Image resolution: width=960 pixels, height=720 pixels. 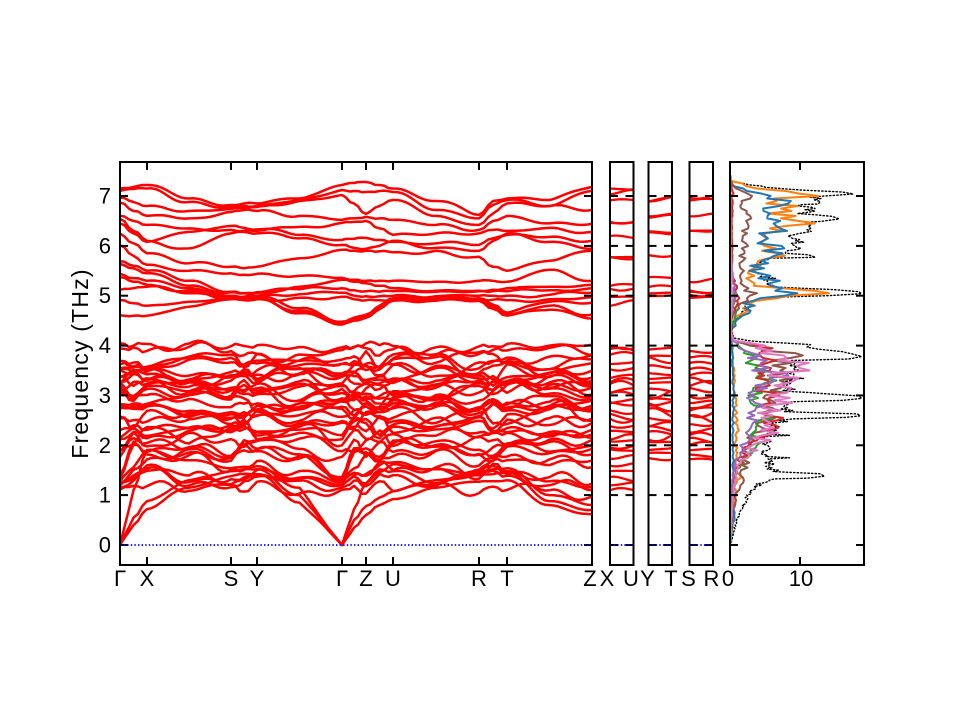 I want to click on svg-text: 7, so click(x=105, y=196).